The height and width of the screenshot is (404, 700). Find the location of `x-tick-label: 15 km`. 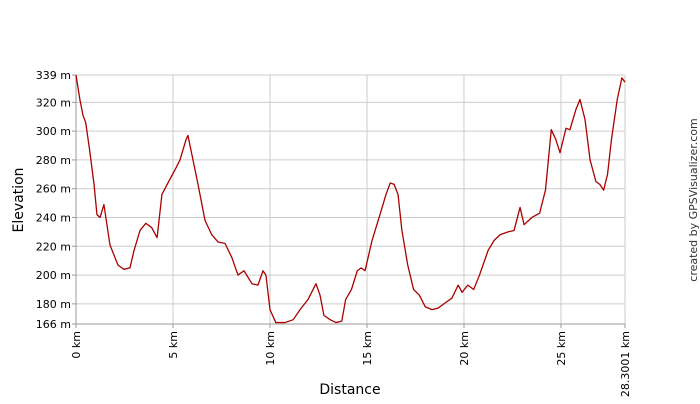

x-tick-label: 15 km is located at coordinates (367, 348).